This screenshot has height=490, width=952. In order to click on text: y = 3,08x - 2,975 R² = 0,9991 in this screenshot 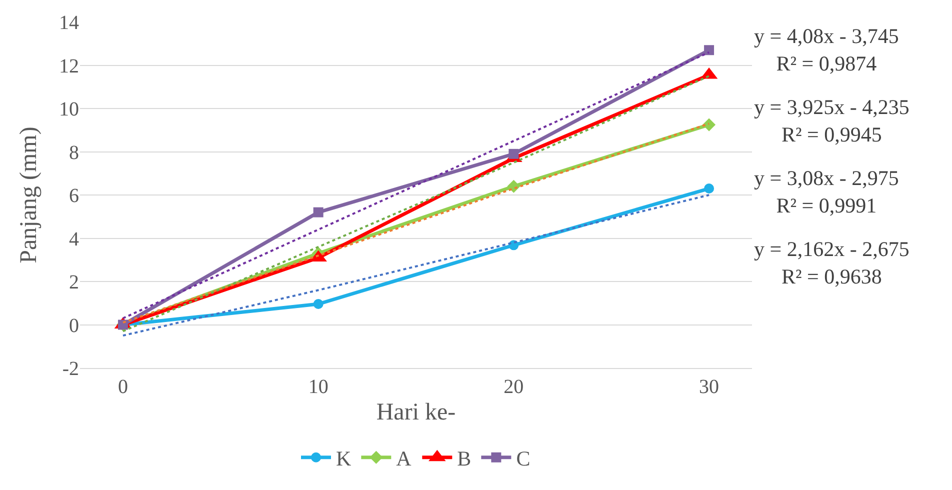, I will do `click(826, 192)`.